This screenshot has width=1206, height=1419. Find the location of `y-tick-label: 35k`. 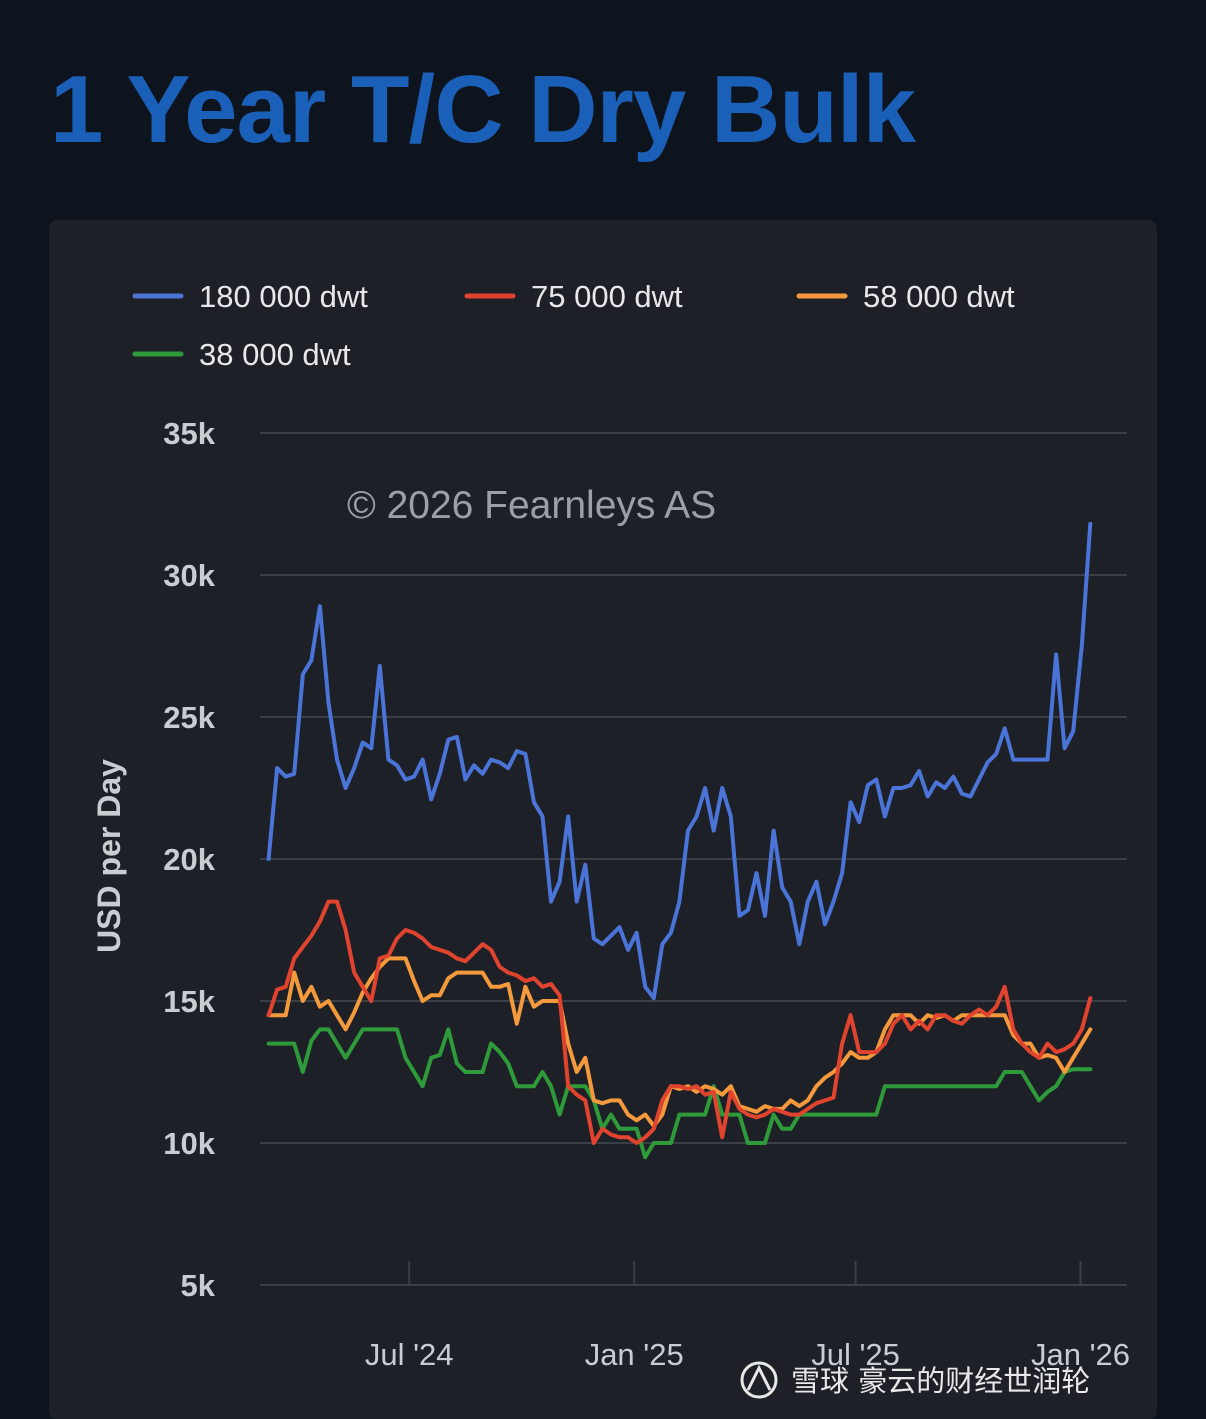

y-tick-label: 35k is located at coordinates (189, 433).